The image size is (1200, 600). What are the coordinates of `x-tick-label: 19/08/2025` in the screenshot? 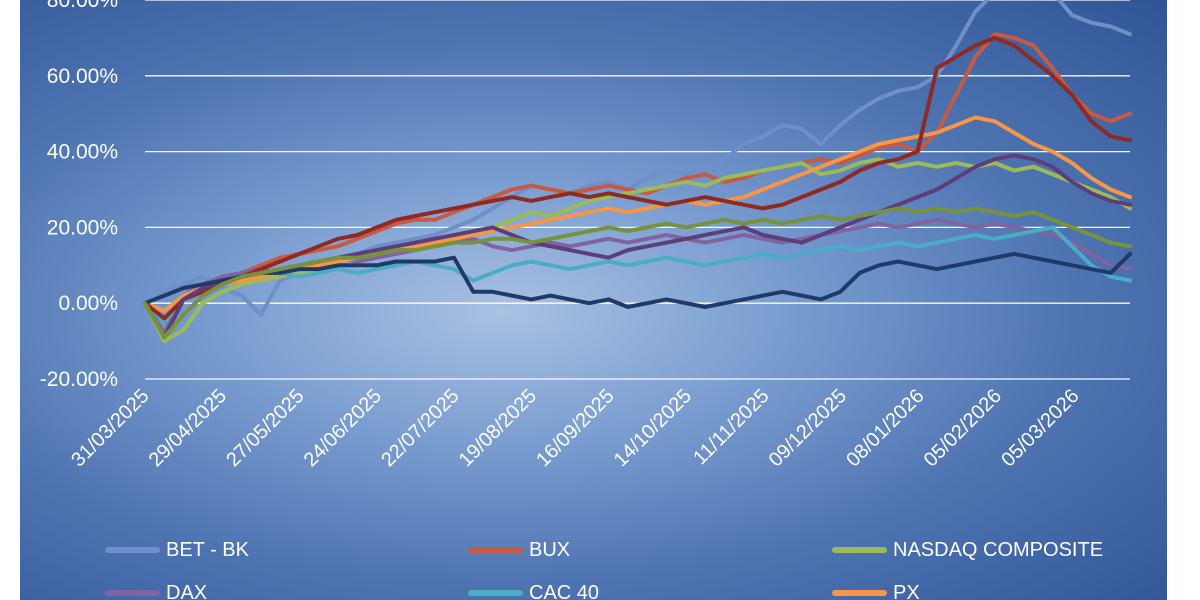 It's located at (498, 428).